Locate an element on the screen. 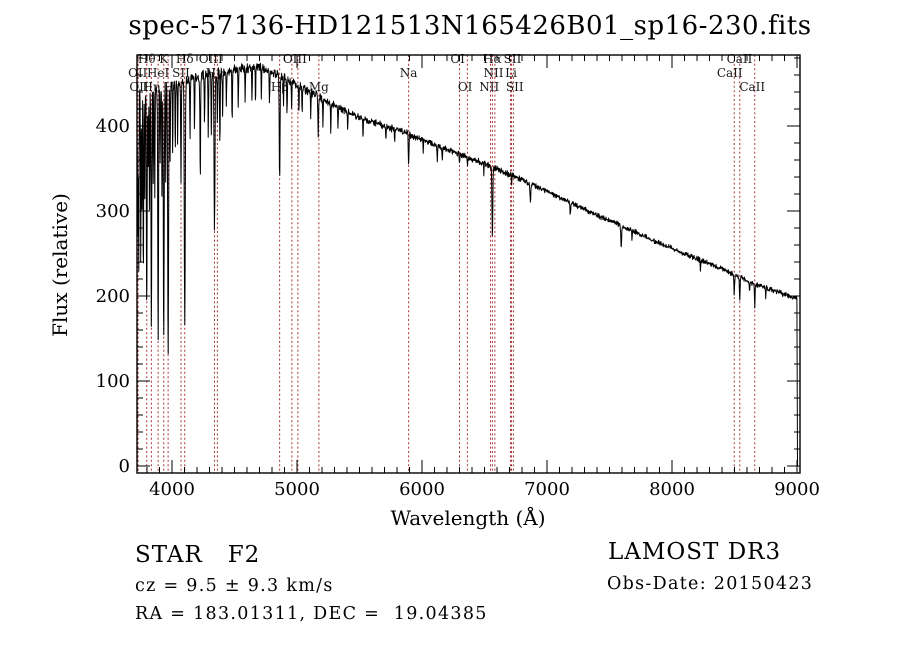 Image resolution: width=900 pixels, height=649 pixels. object-class-text: STAR F2 is located at coordinates (198, 555).